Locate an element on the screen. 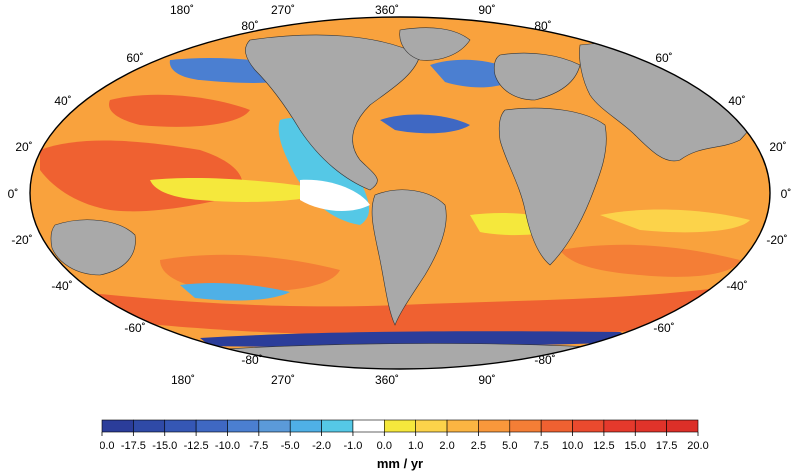 Image resolution: width=800 pixels, height=471 pixels. right-lat-label: 80˚ is located at coordinates (542, 26).